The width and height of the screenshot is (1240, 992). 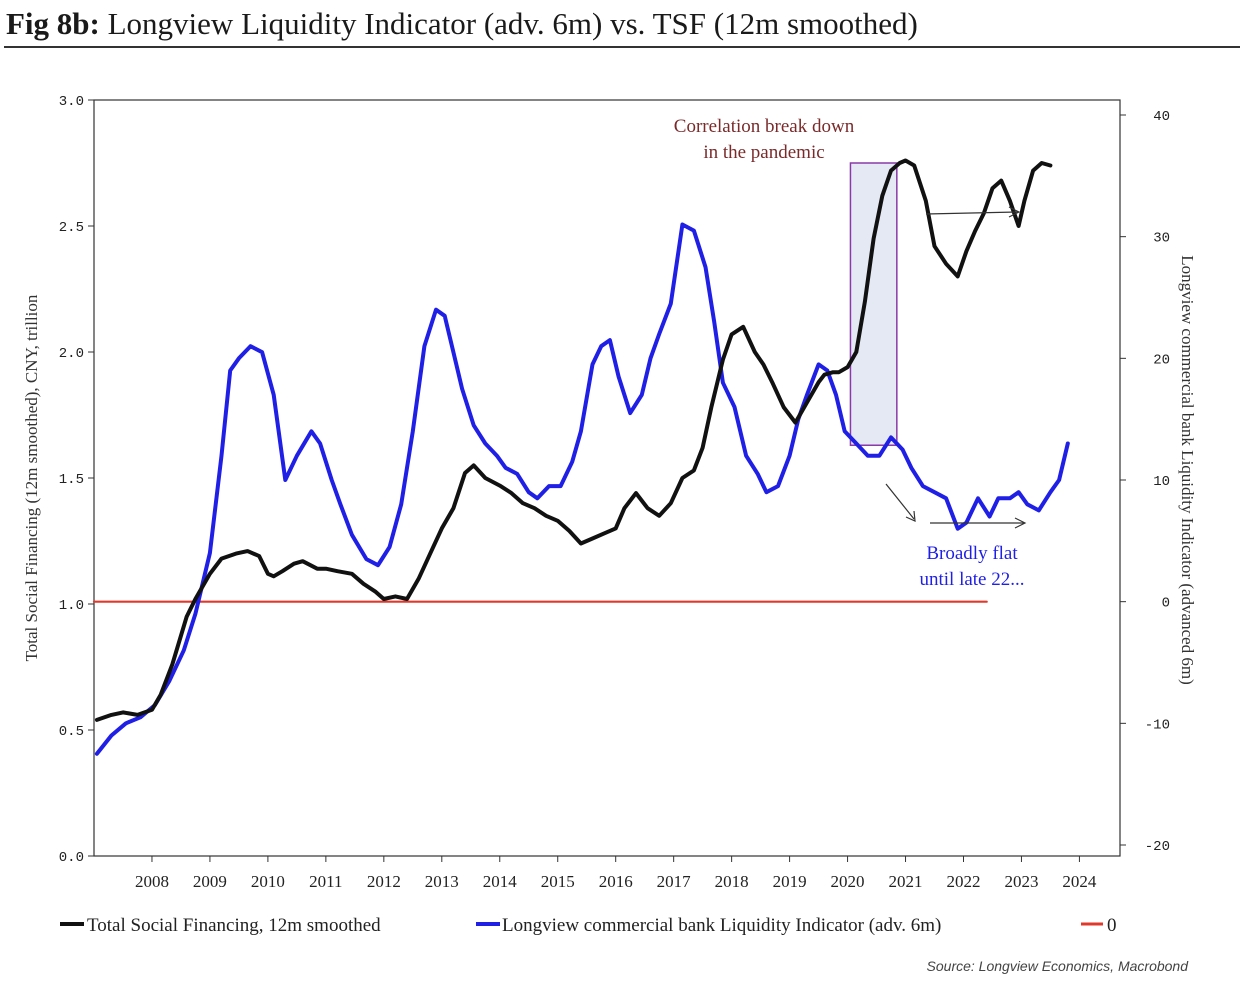 I want to click on figure-number: Fig 8b:, so click(x=53, y=23).